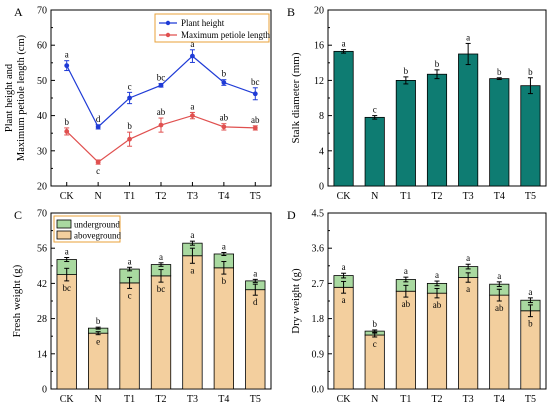 The image size is (550, 409). What do you see at coordinates (203, 23) in the screenshot?
I see `legend-label: Plant height` at bounding box center [203, 23].